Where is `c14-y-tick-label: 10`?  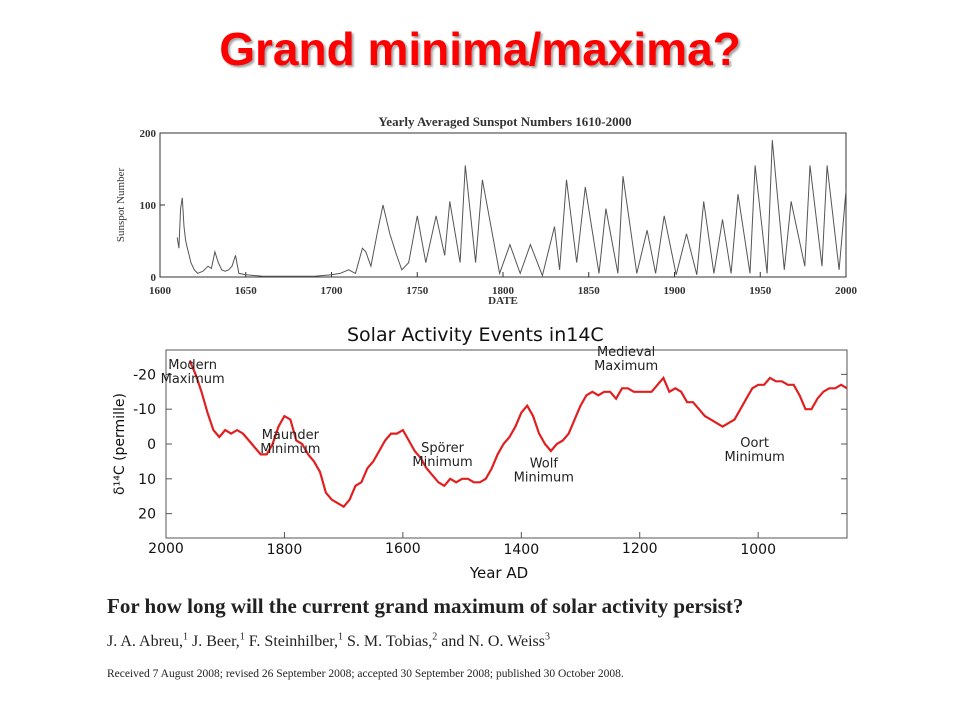 c14-y-tick-label: 10 is located at coordinates (147, 480).